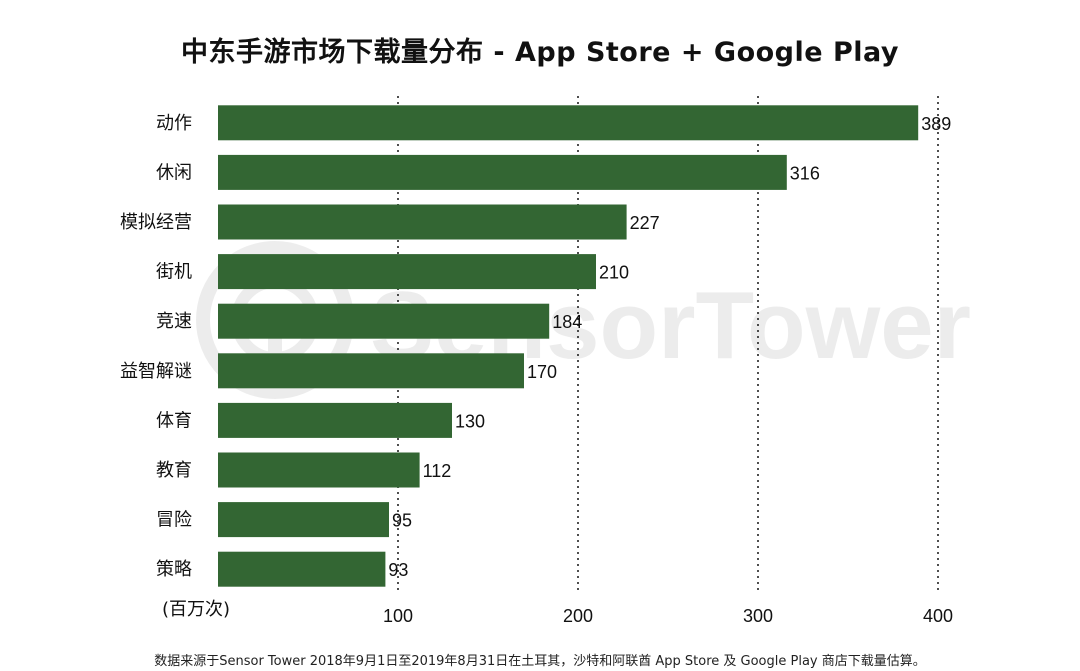  What do you see at coordinates (805, 173) in the screenshot?
I see `data-label: 316` at bounding box center [805, 173].